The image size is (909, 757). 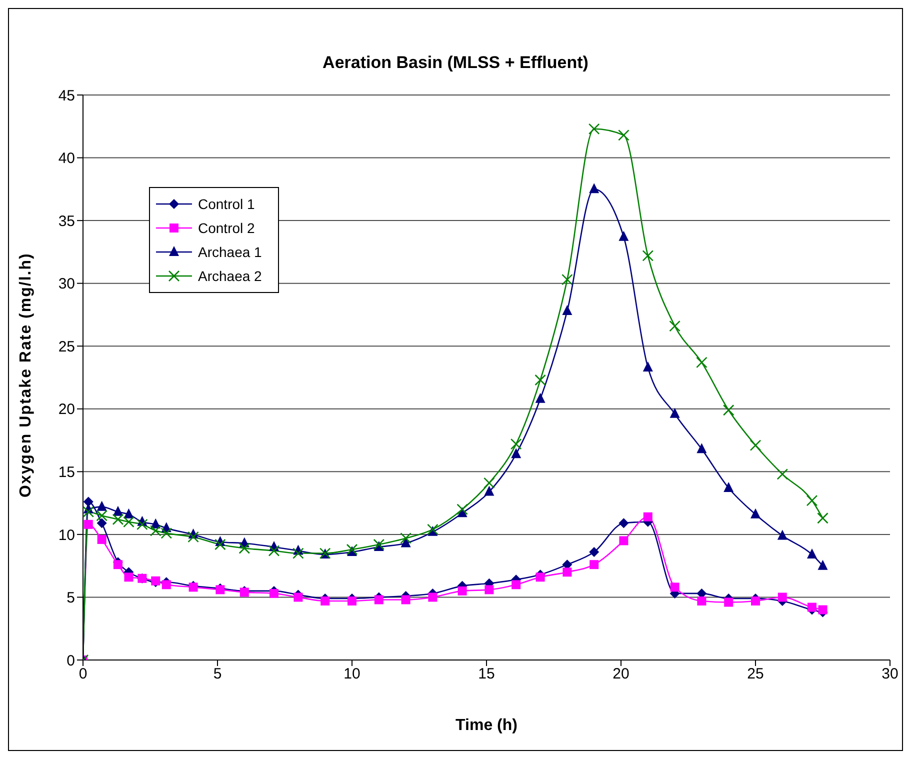 What do you see at coordinates (70, 598) in the screenshot?
I see `y-tick-label: 5` at bounding box center [70, 598].